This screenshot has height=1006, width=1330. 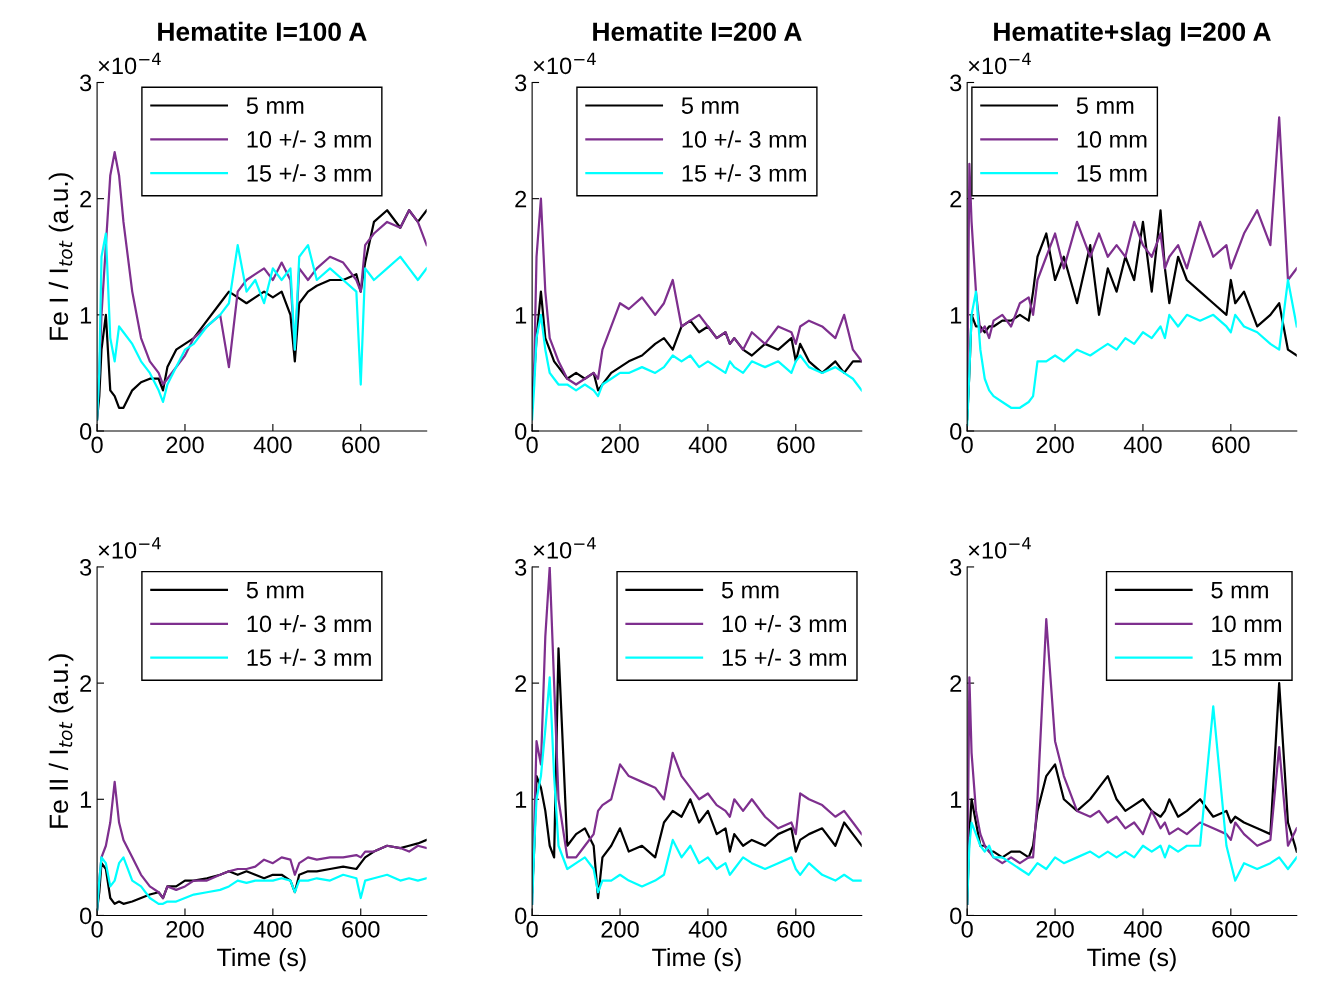 What do you see at coordinates (1132, 34) in the screenshot?
I see `chart-title: Hematite+slag I=200 A` at bounding box center [1132, 34].